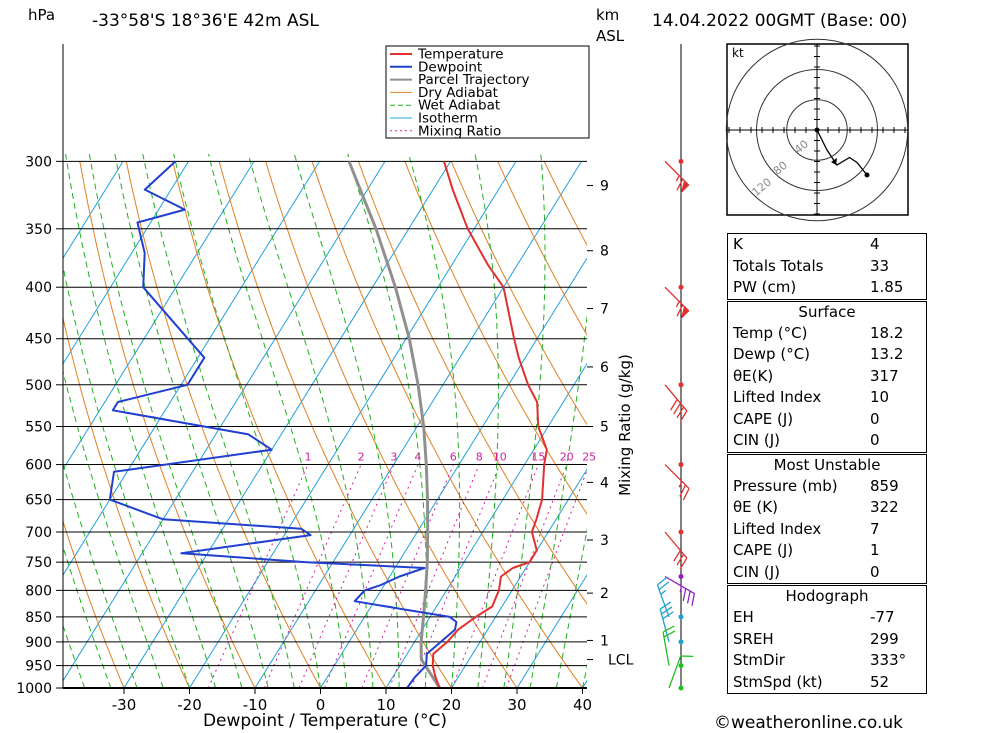  Describe the element at coordinates (827, 596) in the screenshot. I see `hodograph-stats-title: Hodograph` at that location.